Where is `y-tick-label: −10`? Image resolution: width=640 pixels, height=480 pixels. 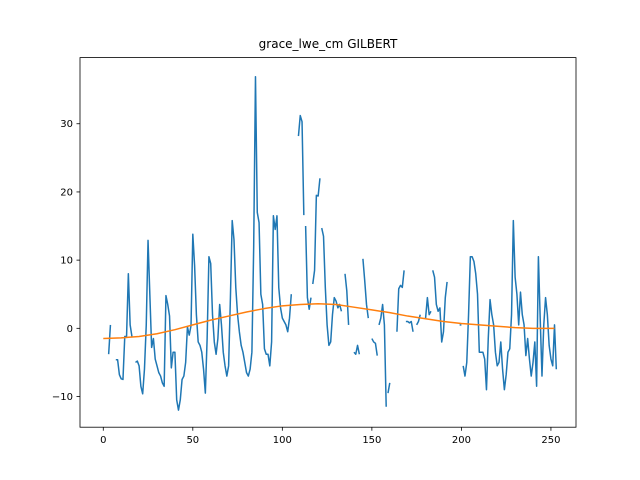
y-tick-label: −10 is located at coordinates (62, 397).